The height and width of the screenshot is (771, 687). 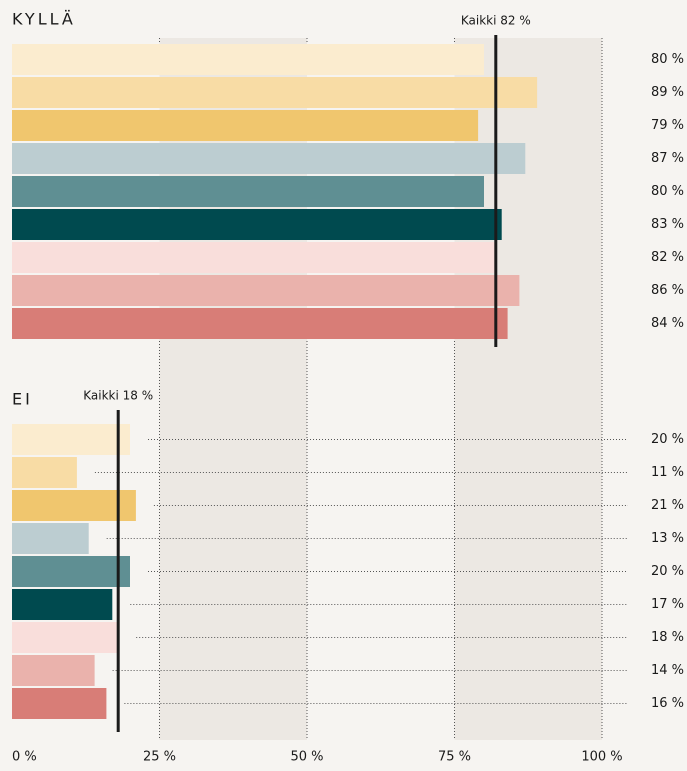 I want to click on value-label: 14 %, so click(x=667, y=670).